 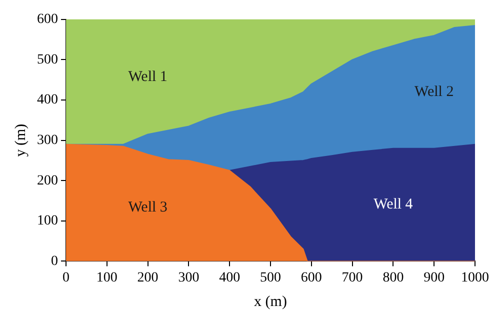 I want to click on x-tick-label: 500, so click(x=270, y=278).